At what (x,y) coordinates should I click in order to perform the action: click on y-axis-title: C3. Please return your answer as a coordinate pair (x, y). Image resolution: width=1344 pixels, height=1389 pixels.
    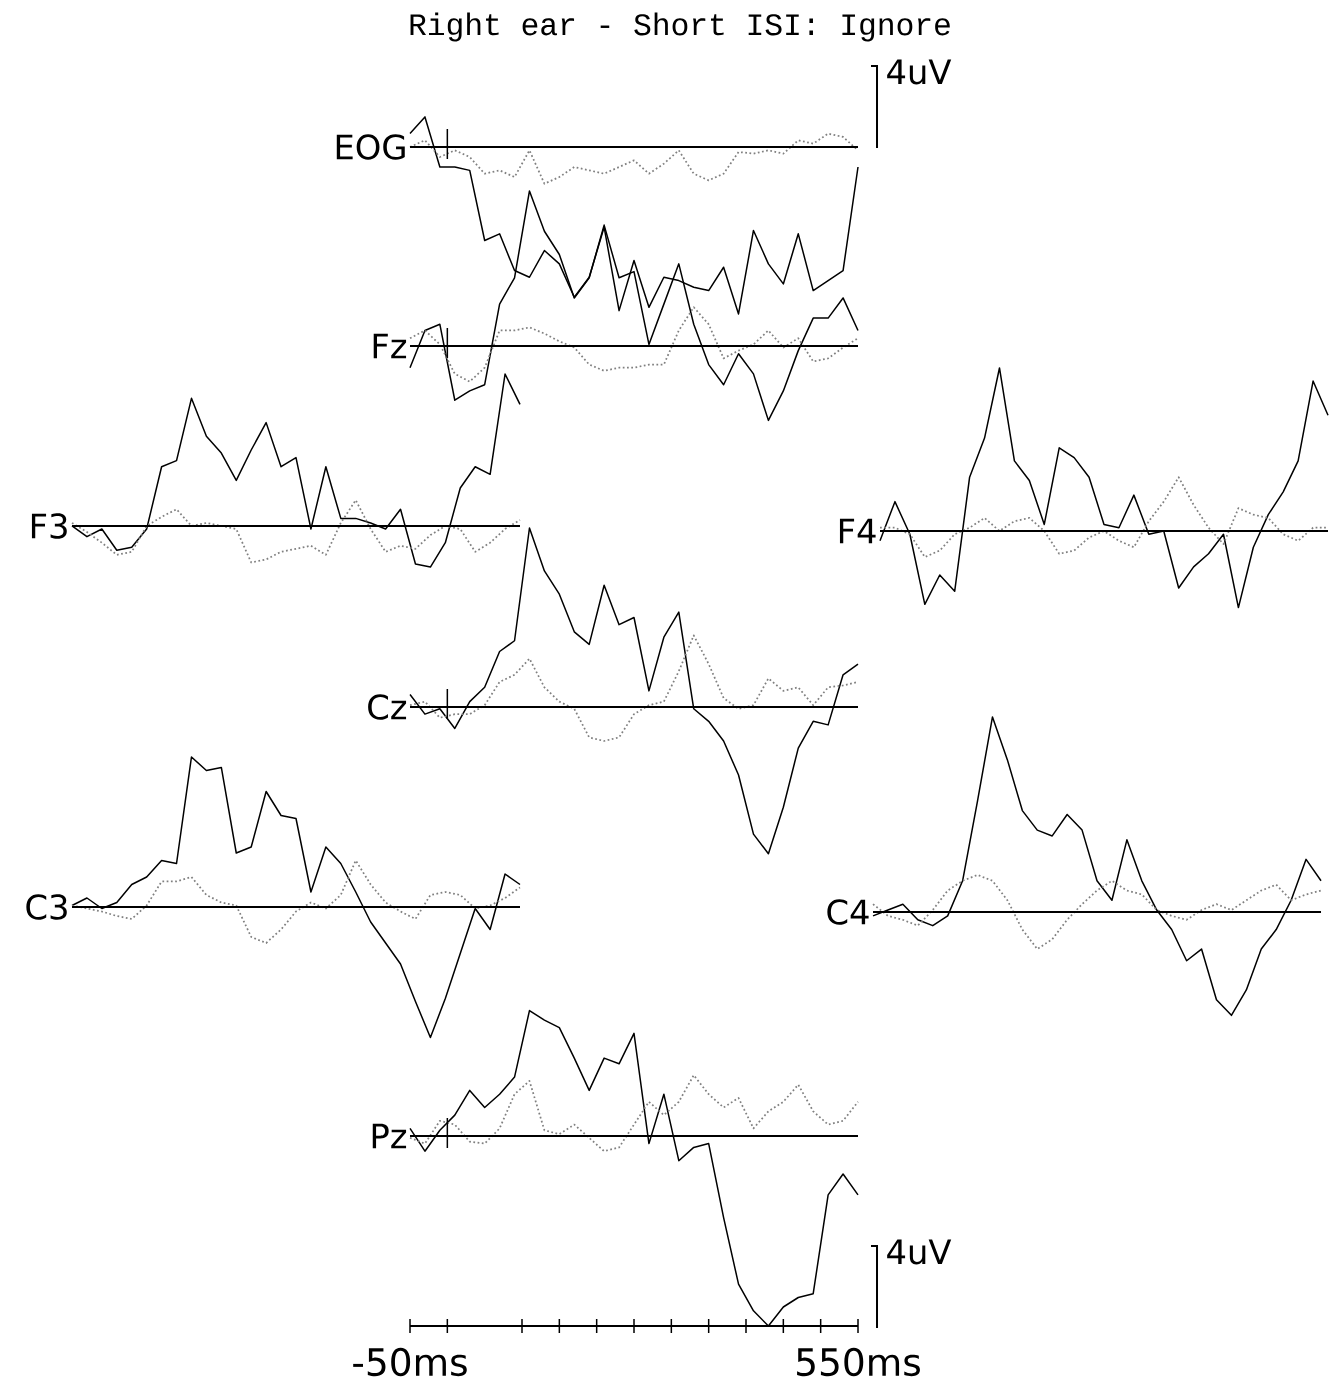
    Looking at the image, I should click on (46, 907).